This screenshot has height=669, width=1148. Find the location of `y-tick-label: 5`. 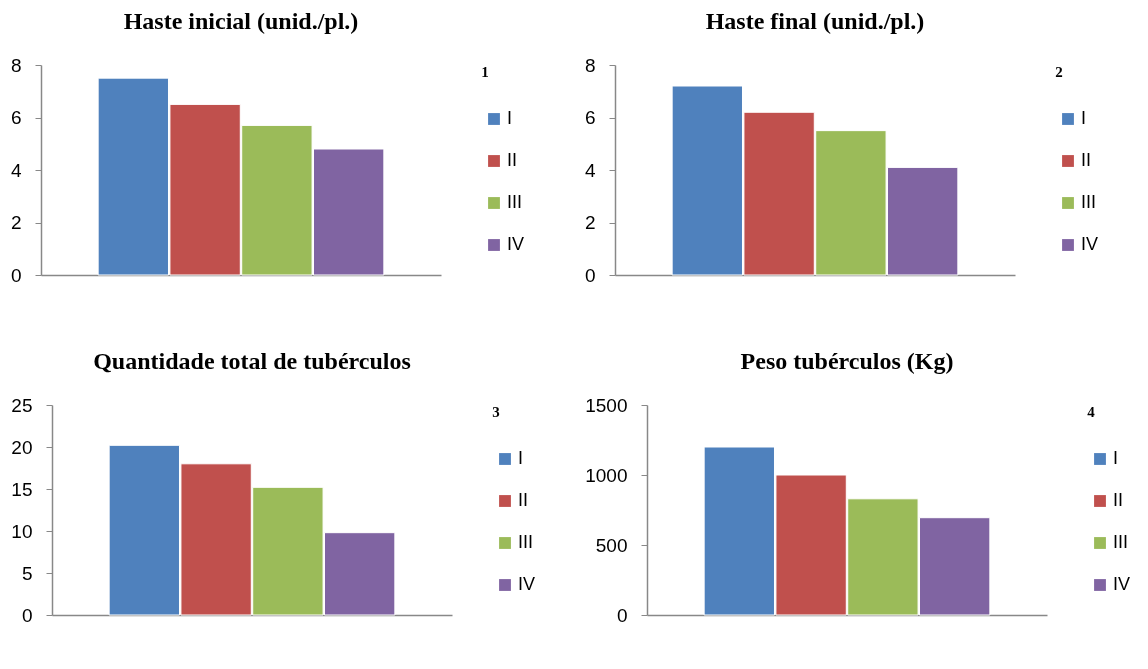

y-tick-label: 5 is located at coordinates (27, 573).